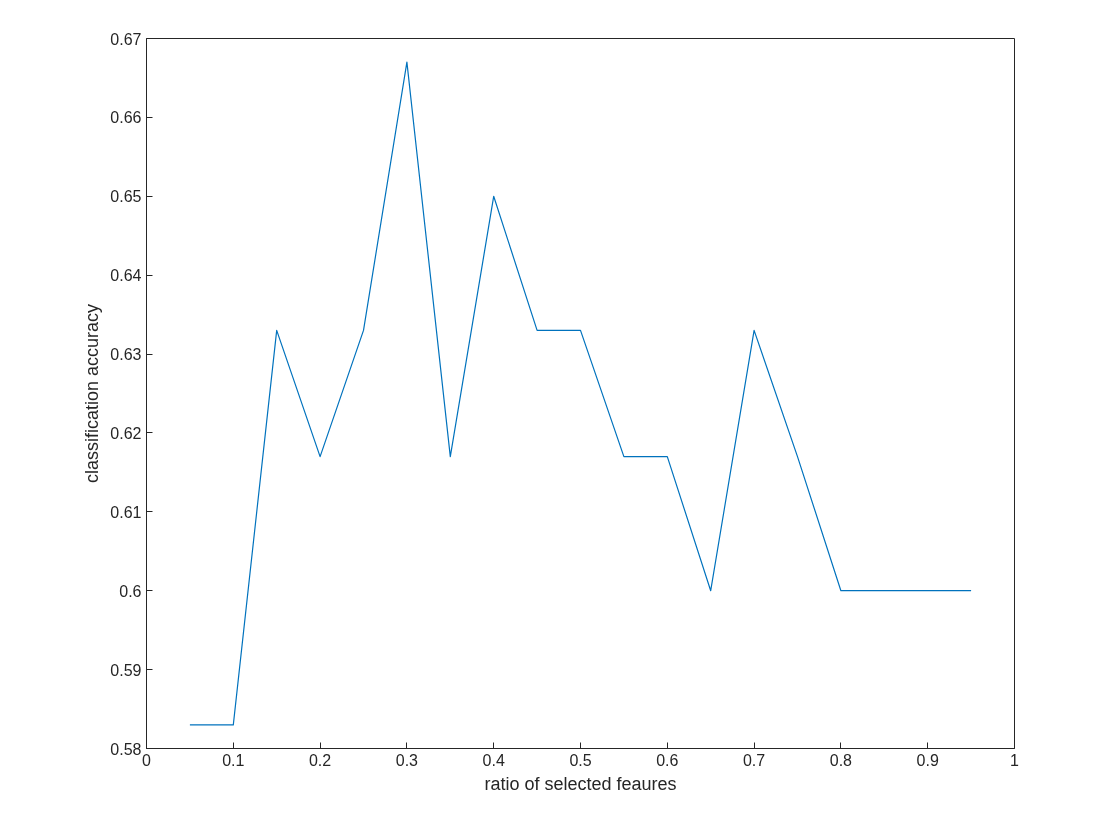 Image resolution: width=1120 pixels, height=840 pixels. Describe the element at coordinates (1015, 760) in the screenshot. I see `x-tick-label: 1` at that location.